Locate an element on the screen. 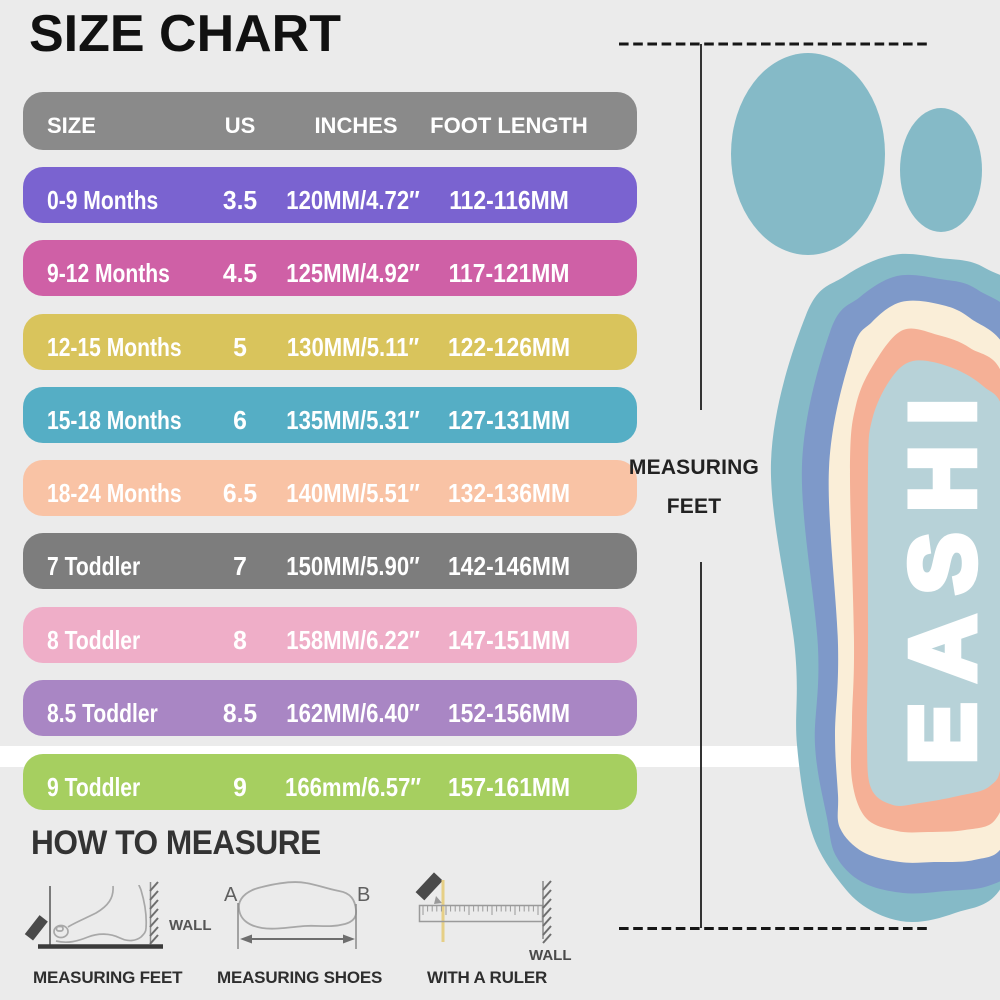 Image resolution: width=1000 pixels, height=1000 pixels. svg-text: EASHI is located at coordinates (943, 571).